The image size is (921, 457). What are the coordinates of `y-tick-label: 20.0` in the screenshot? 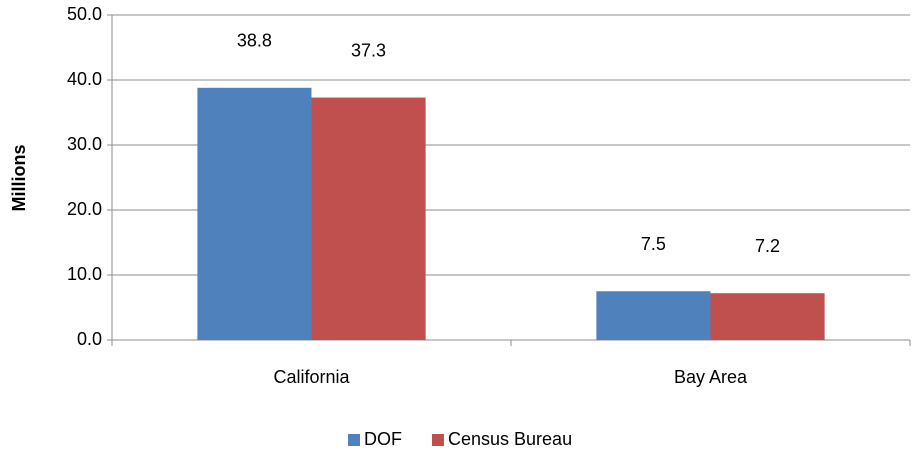 It's located at (84, 209).